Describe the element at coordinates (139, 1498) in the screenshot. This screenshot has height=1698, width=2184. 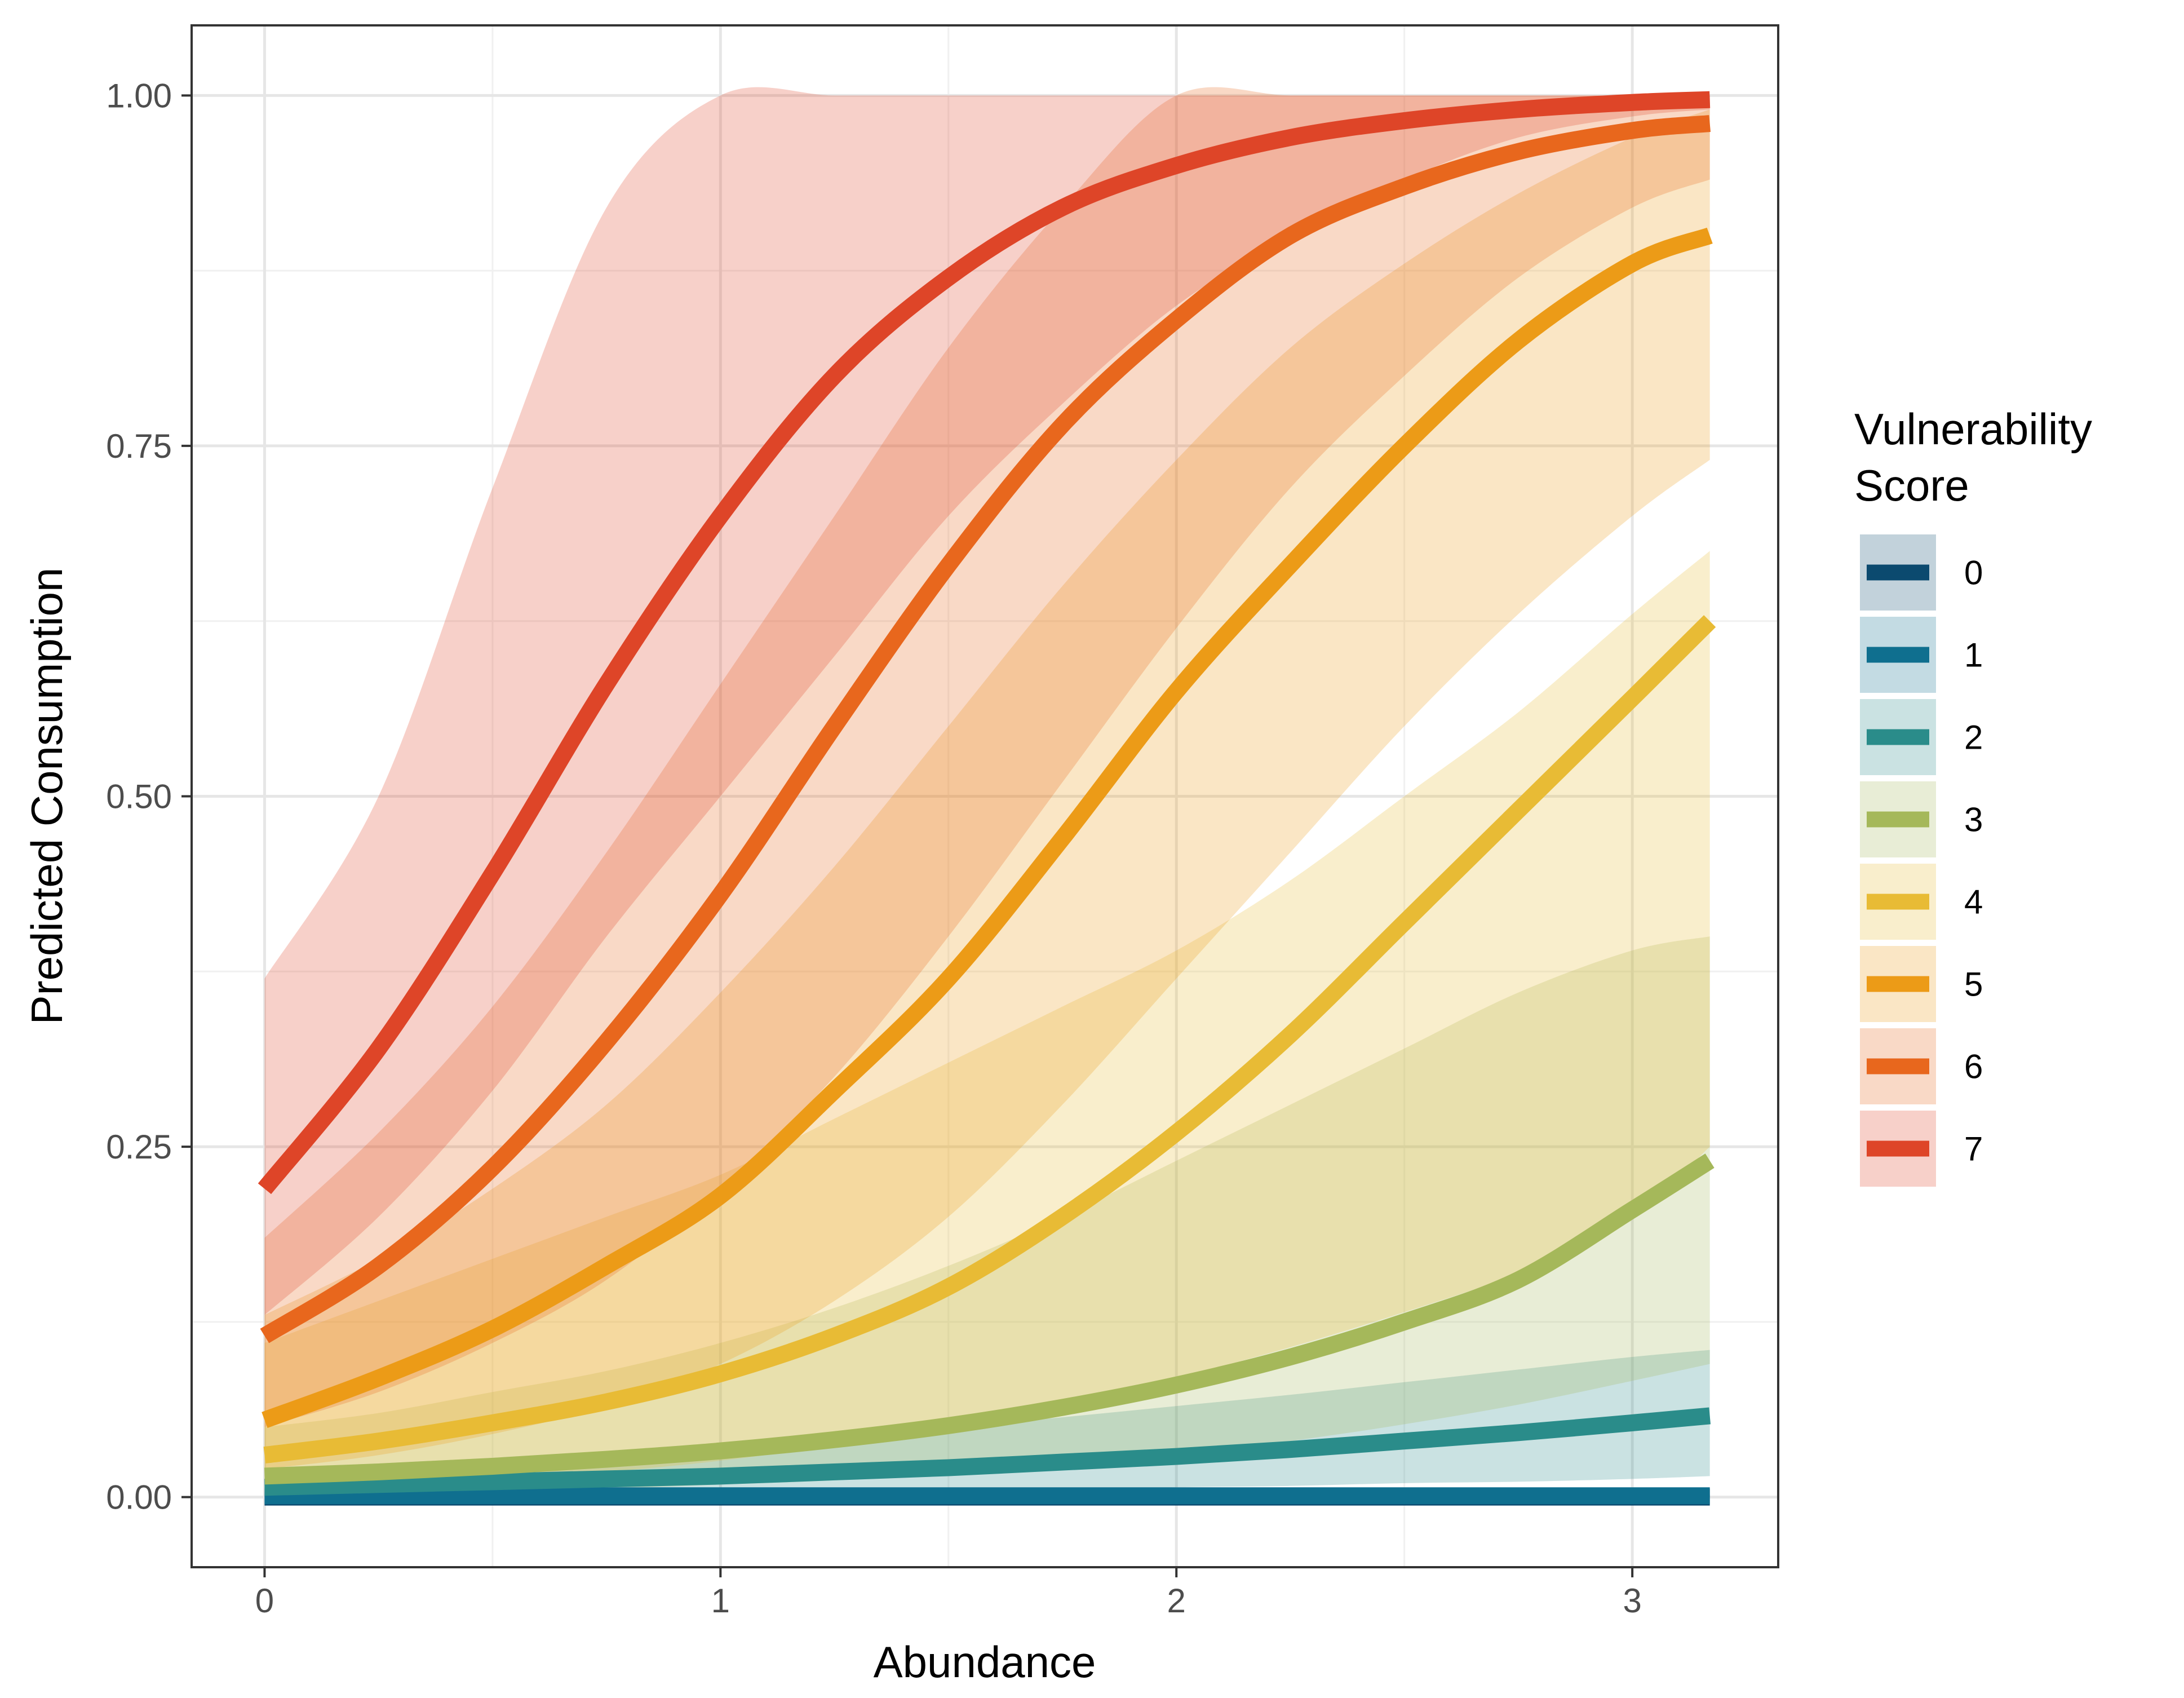
I see `y-tick-label: 0.00` at that location.